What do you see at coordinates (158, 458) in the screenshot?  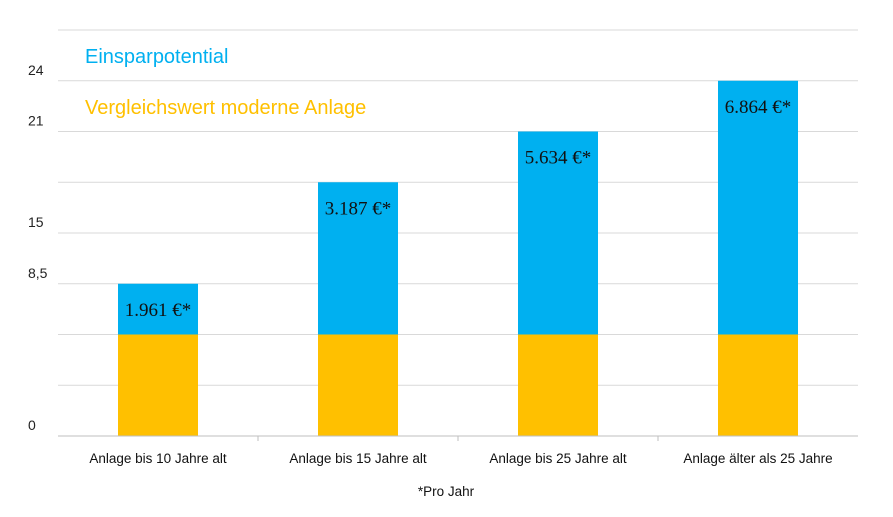 I see `category-label-0: Anlage bis 10 Jahre alt` at bounding box center [158, 458].